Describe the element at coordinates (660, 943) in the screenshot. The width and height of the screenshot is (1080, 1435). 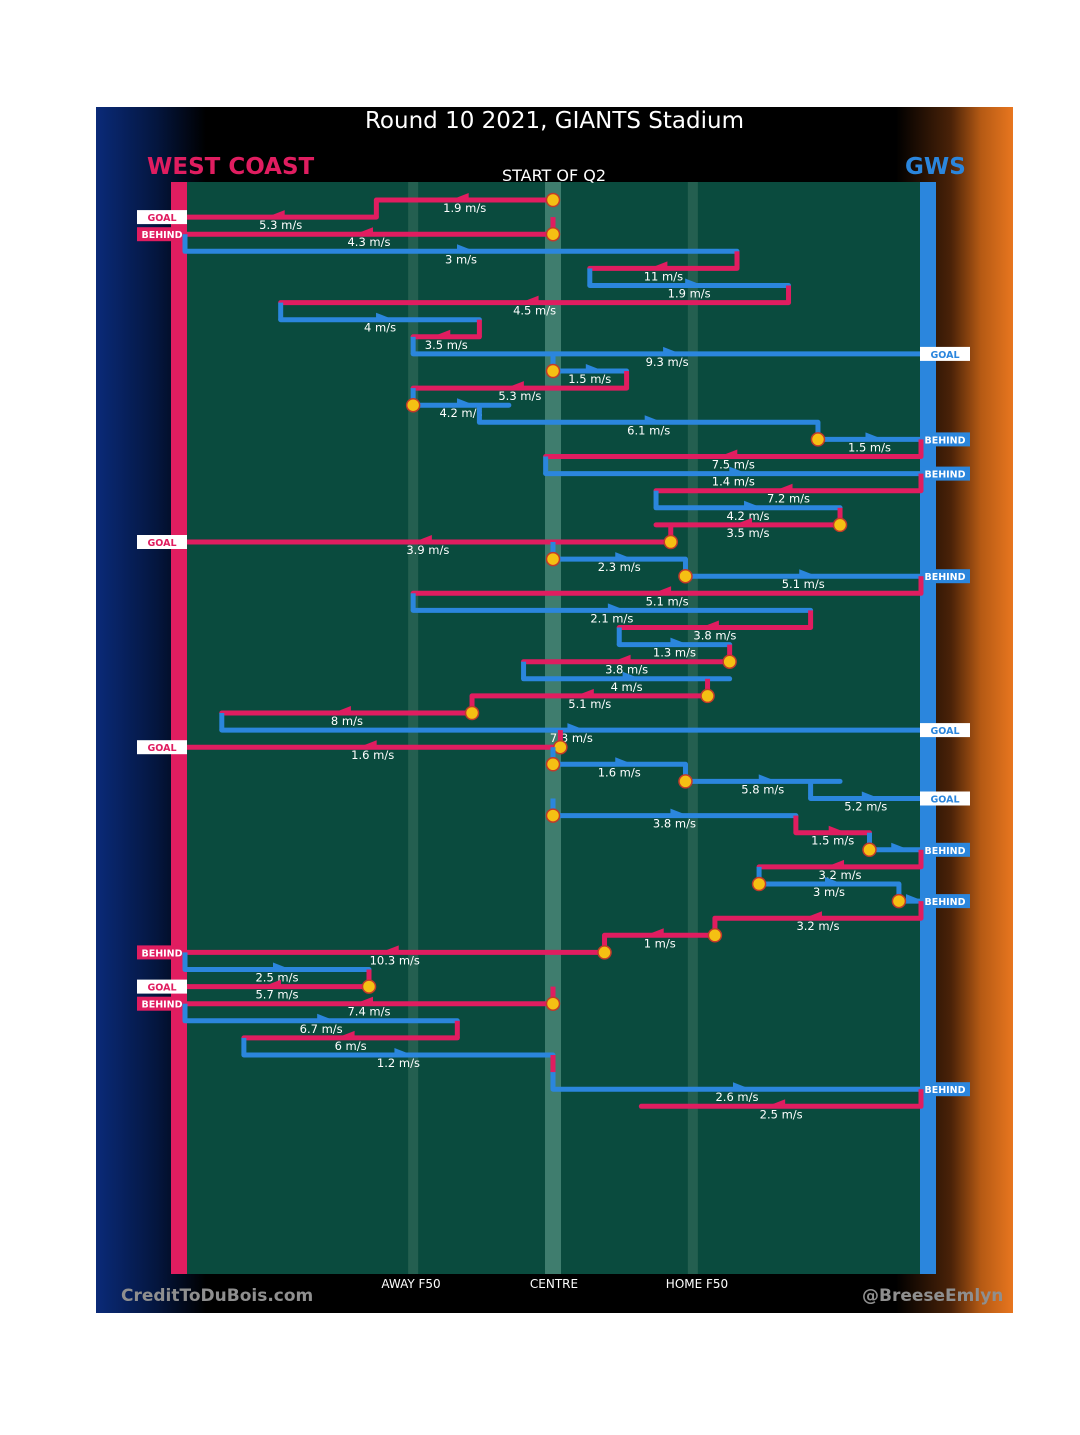
I see `speed-label: 1 m/s` at that location.